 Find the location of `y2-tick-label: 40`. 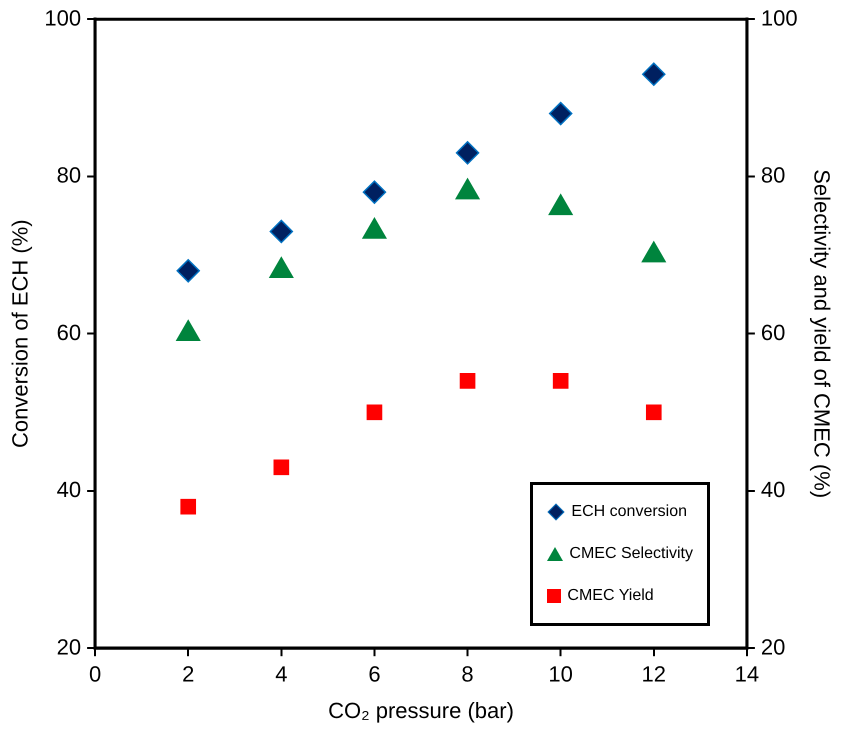

y2-tick-label: 40 is located at coordinates (773, 489).